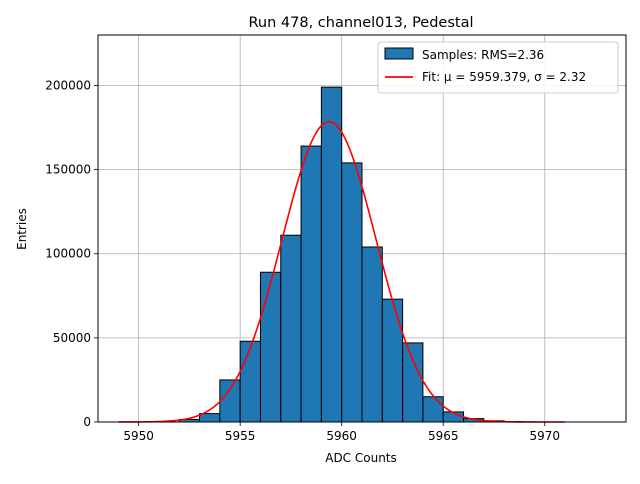  What do you see at coordinates (483, 55) in the screenshot?
I see `legend-label-samples: Samples: RMS=2.36` at bounding box center [483, 55].